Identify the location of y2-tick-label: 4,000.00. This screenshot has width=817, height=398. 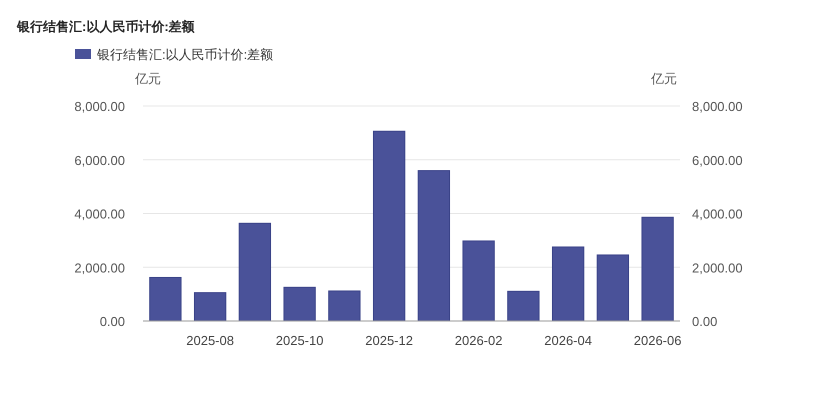
(717, 214).